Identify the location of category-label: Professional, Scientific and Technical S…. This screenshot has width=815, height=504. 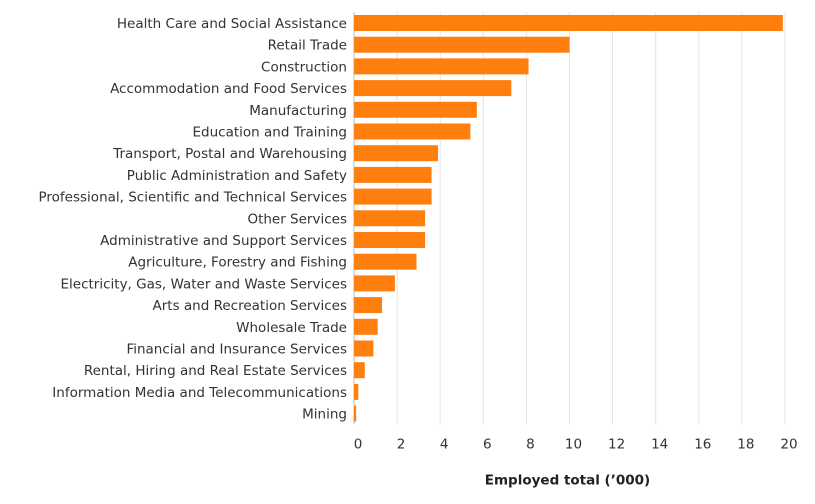
(193, 198).